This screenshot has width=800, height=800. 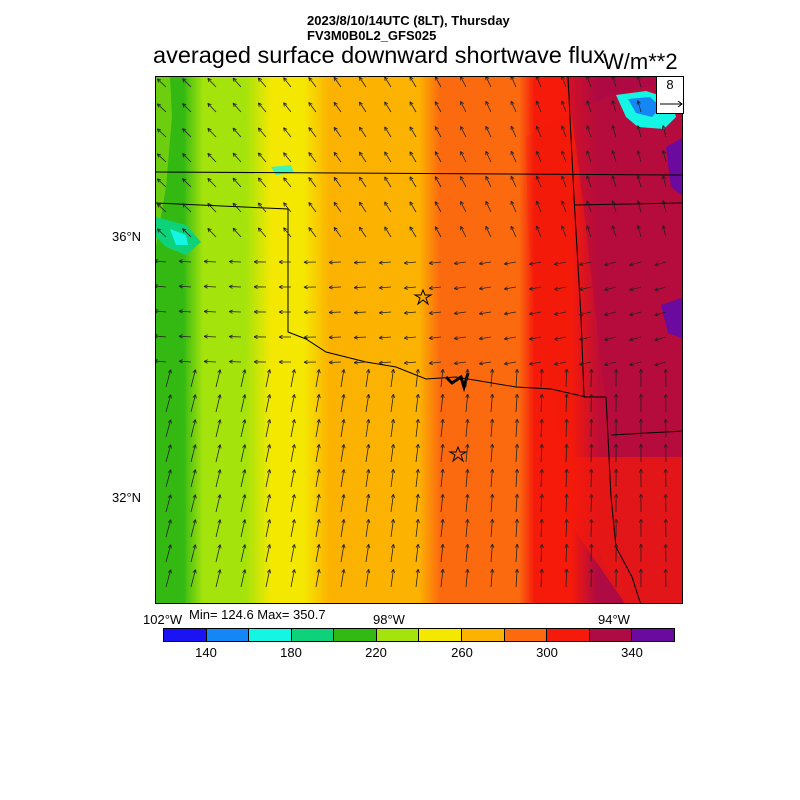 I want to click on colorbar-label-340: 340, so click(x=632, y=652).